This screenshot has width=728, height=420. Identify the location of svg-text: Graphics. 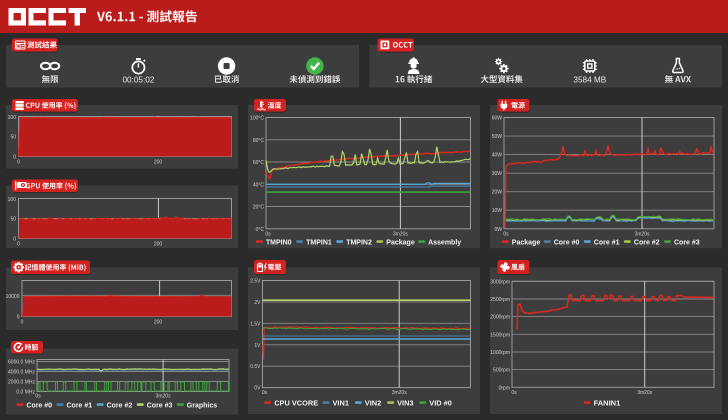
(202, 405).